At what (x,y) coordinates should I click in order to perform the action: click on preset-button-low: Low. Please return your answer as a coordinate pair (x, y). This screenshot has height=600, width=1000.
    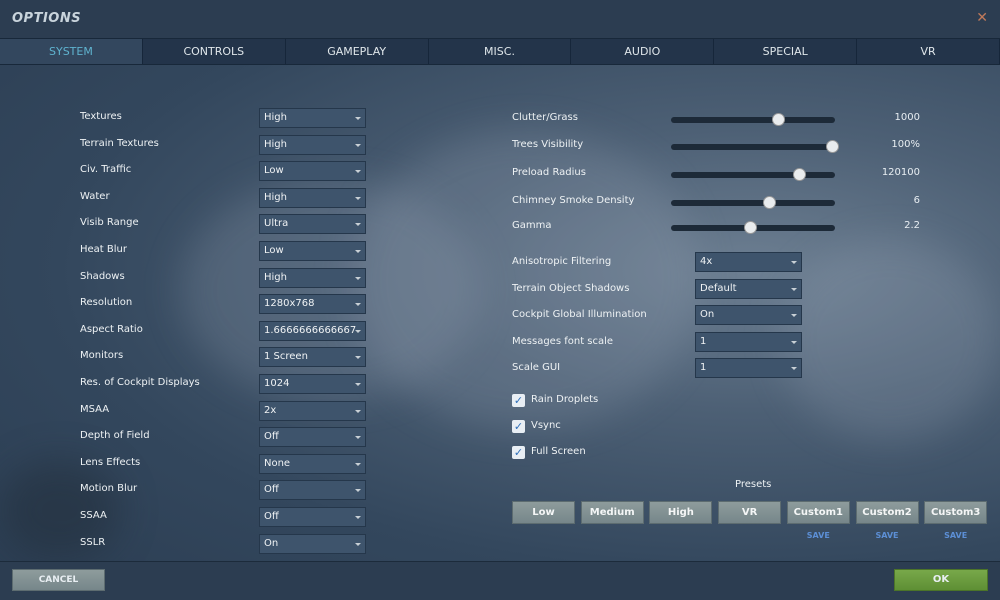
    Looking at the image, I should click on (543, 512).